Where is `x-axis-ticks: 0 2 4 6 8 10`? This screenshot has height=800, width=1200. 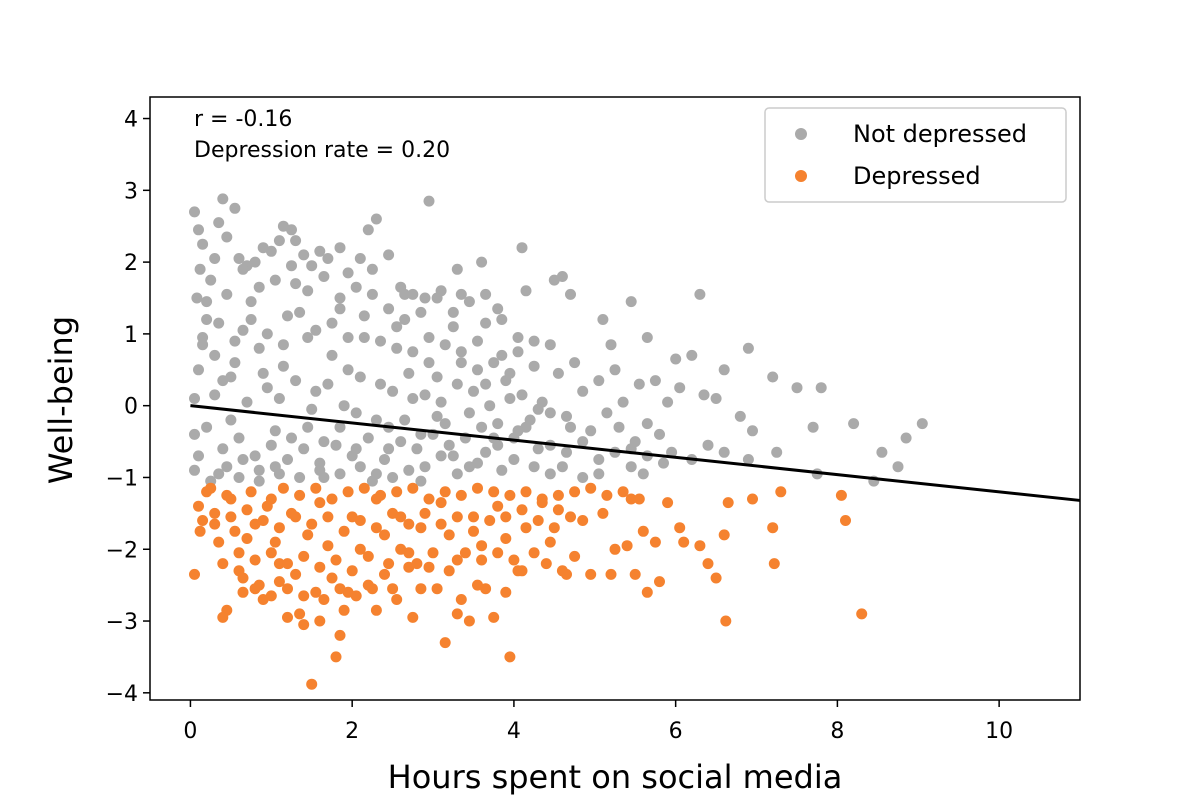 x-axis-ticks: 0 2 4 6 8 10 is located at coordinates (598, 722).